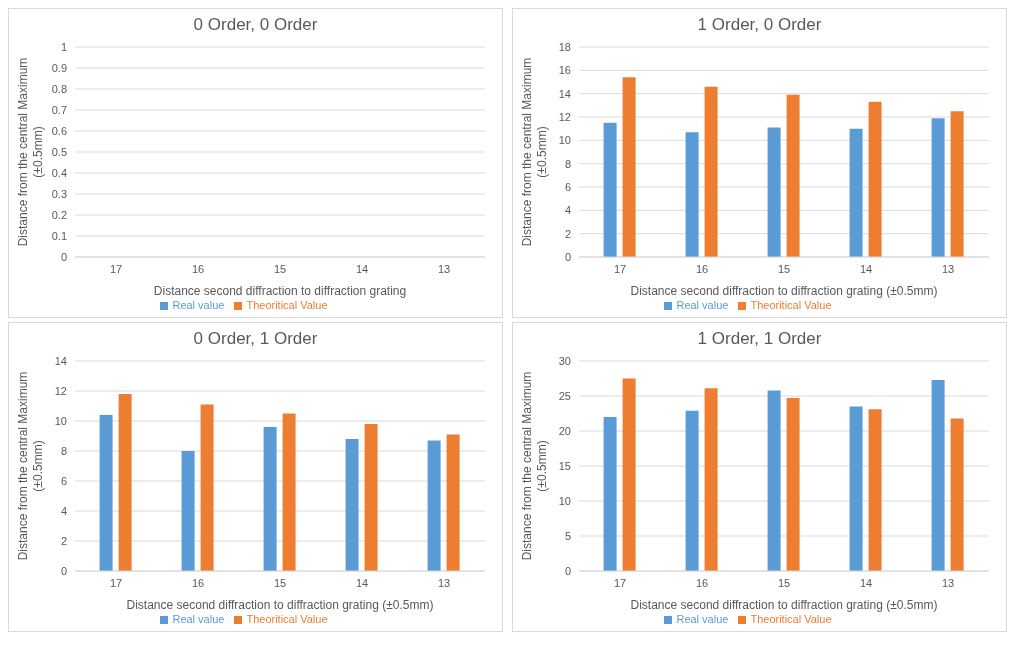  What do you see at coordinates (564, 360) in the screenshot?
I see `y-tick-label: 30` at bounding box center [564, 360].